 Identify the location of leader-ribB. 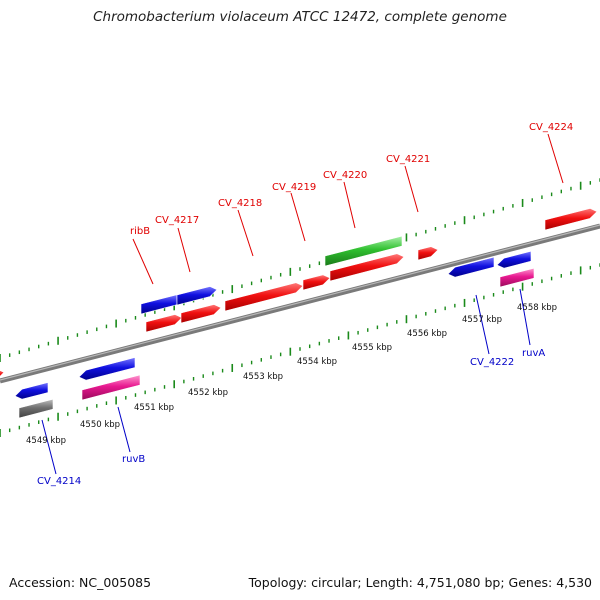
(143, 261).